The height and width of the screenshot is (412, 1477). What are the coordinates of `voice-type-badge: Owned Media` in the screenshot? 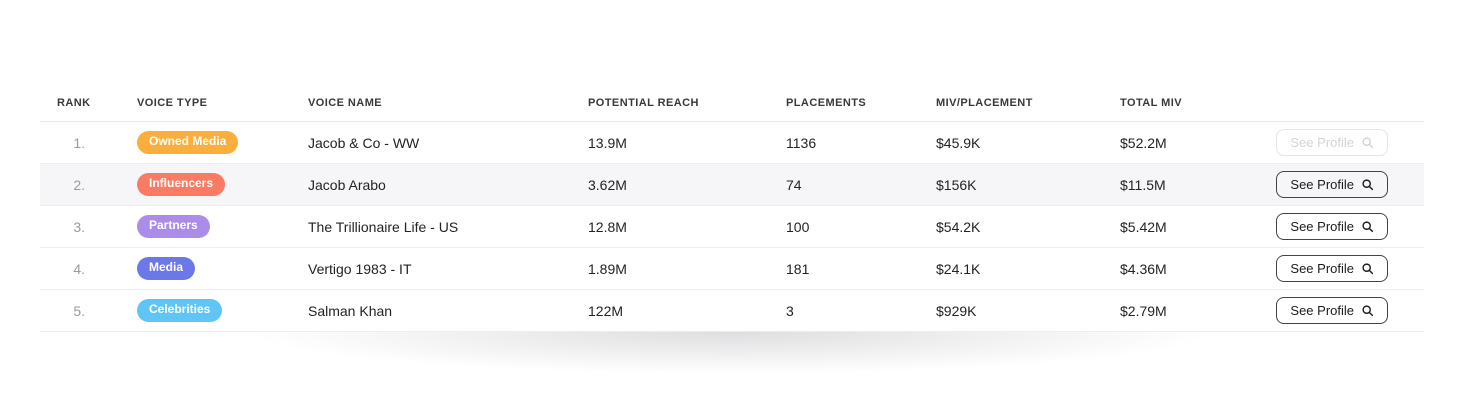 It's located at (188, 142).